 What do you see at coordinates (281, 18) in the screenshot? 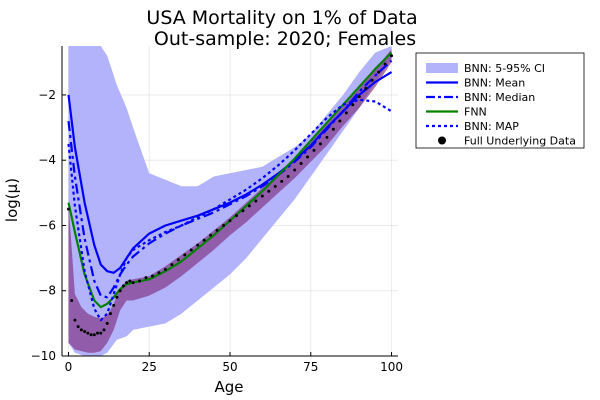
I see `chart-title: USA Mortality on 1% of Data` at bounding box center [281, 18].